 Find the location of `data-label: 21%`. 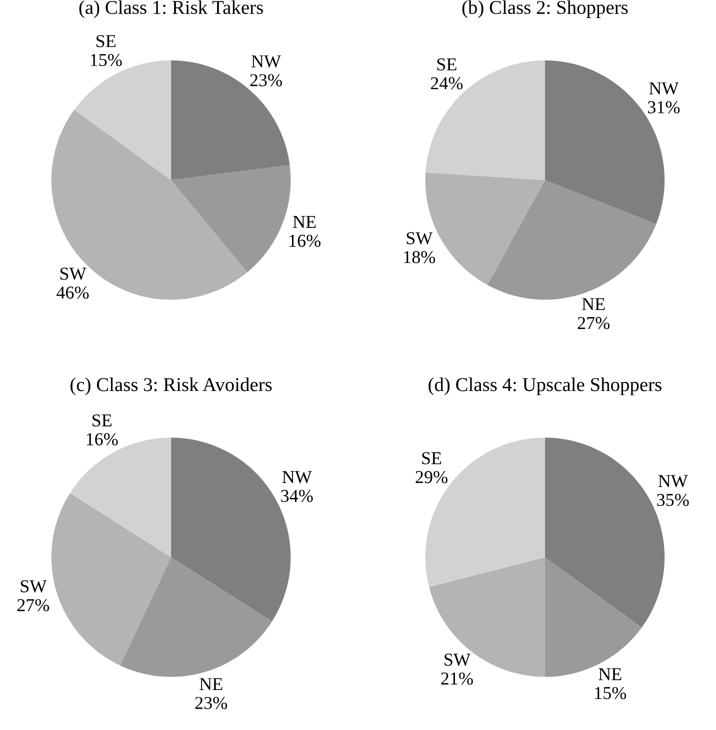

data-label: 21% is located at coordinates (457, 678).